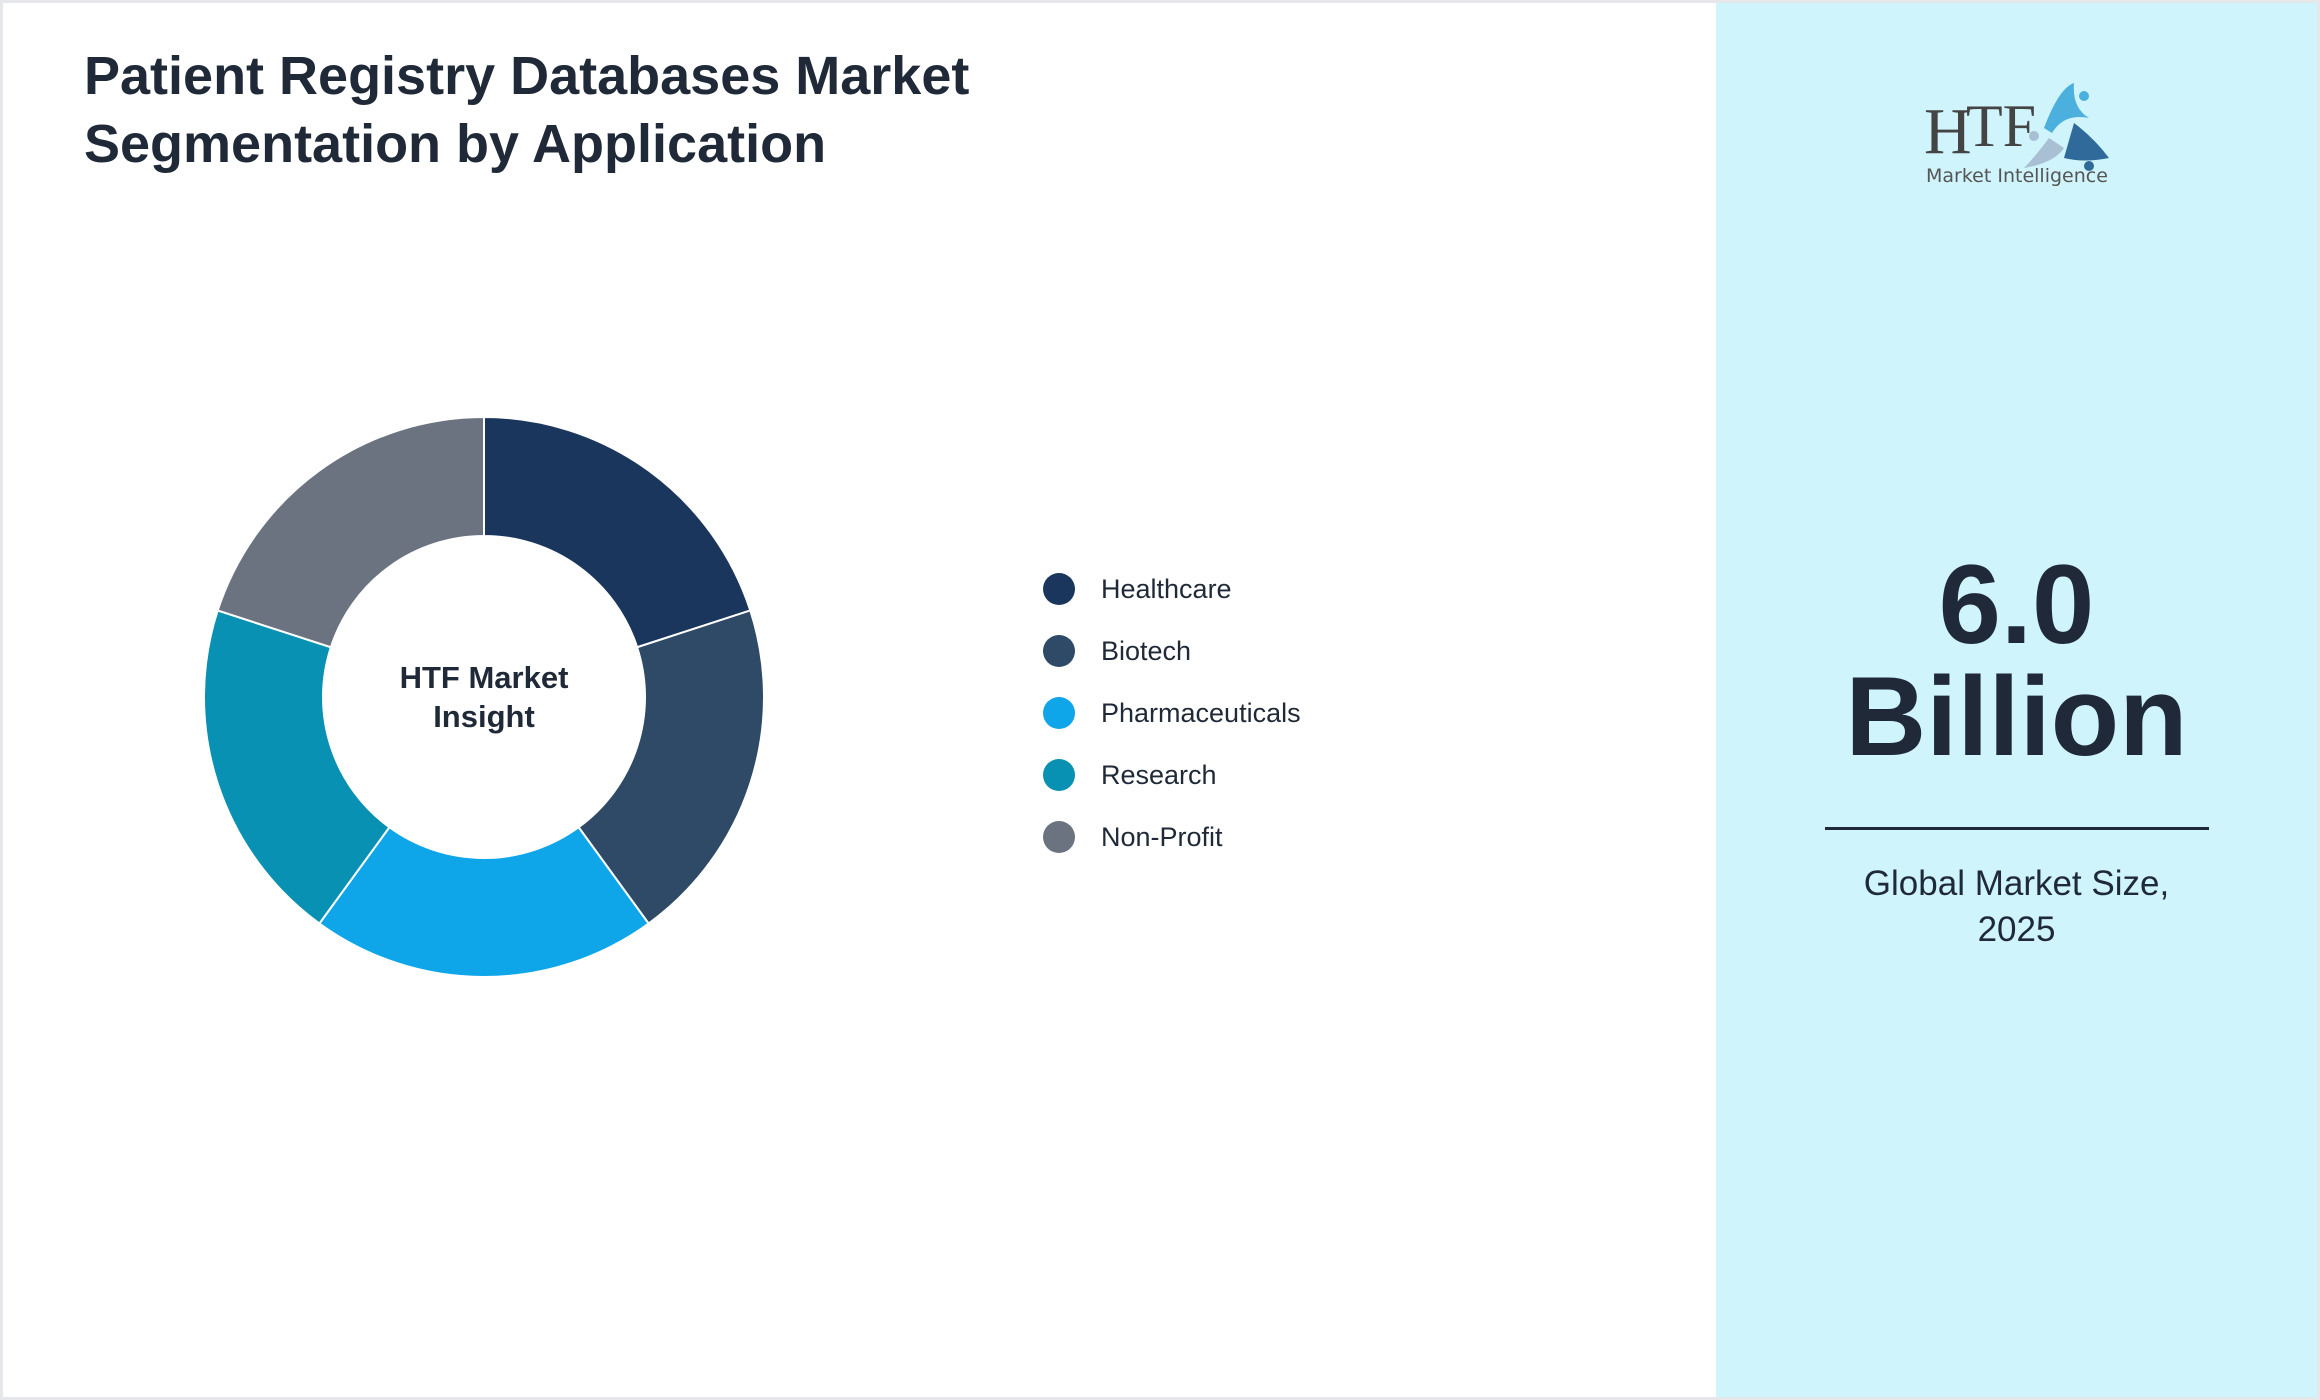 Image resolution: width=2320 pixels, height=1400 pixels. Describe the element at coordinates (484, 697) in the screenshot. I see `donut-chart: HTF Market Insight` at that location.